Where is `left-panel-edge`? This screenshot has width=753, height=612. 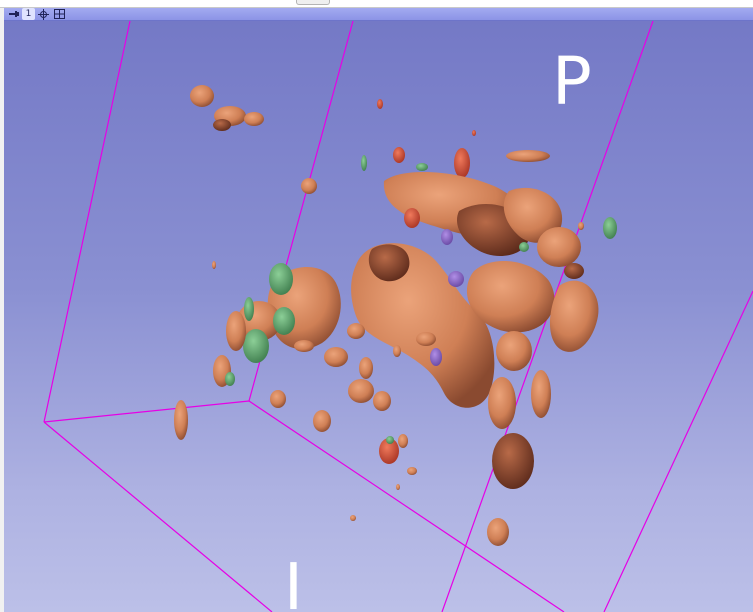
left-panel-edge is located at coordinates (2, 310).